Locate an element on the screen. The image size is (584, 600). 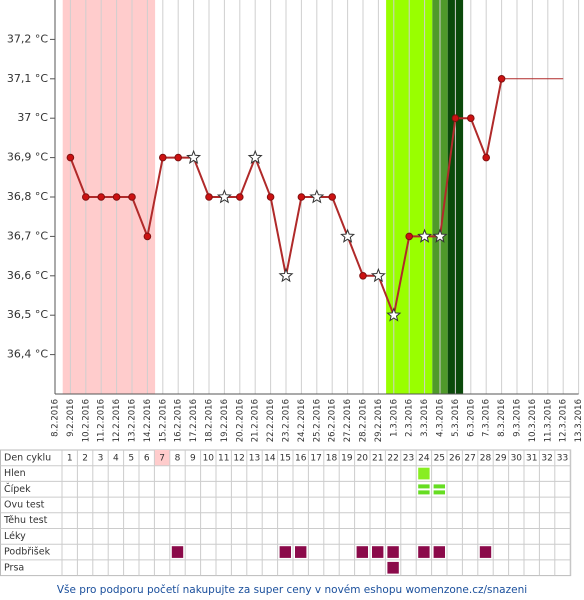
x-tick-label: 21.2.2016 is located at coordinates (256, 420).